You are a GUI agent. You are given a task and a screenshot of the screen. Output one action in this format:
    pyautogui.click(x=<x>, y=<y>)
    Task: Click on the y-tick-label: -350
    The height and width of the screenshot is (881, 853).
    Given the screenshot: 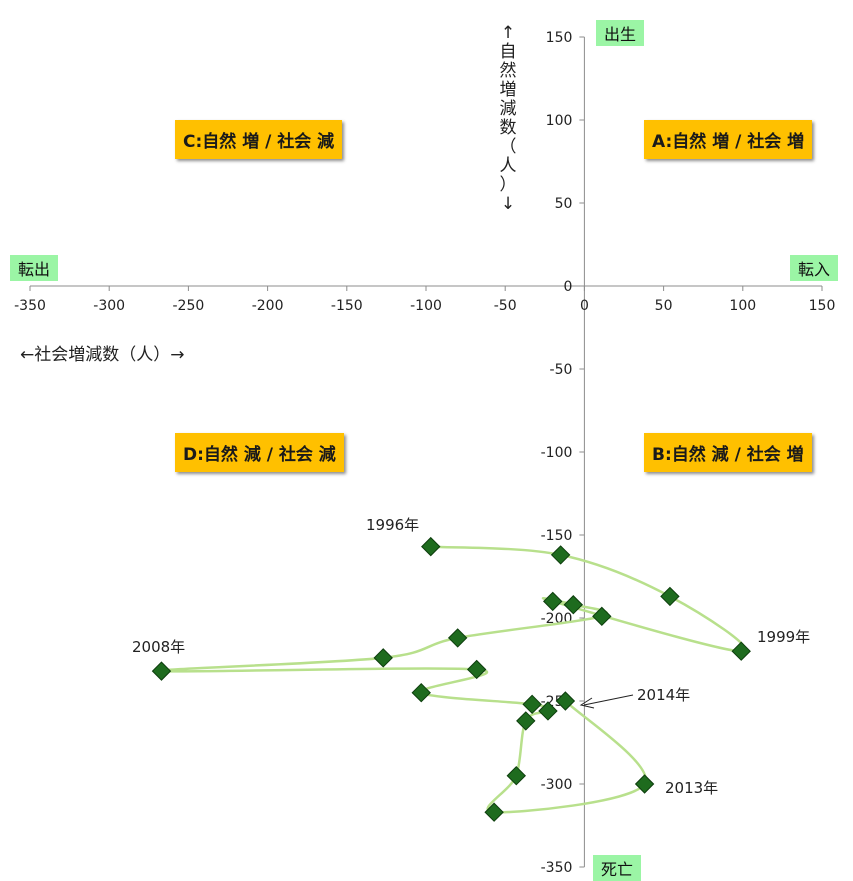 What is the action you would take?
    pyautogui.click(x=557, y=868)
    